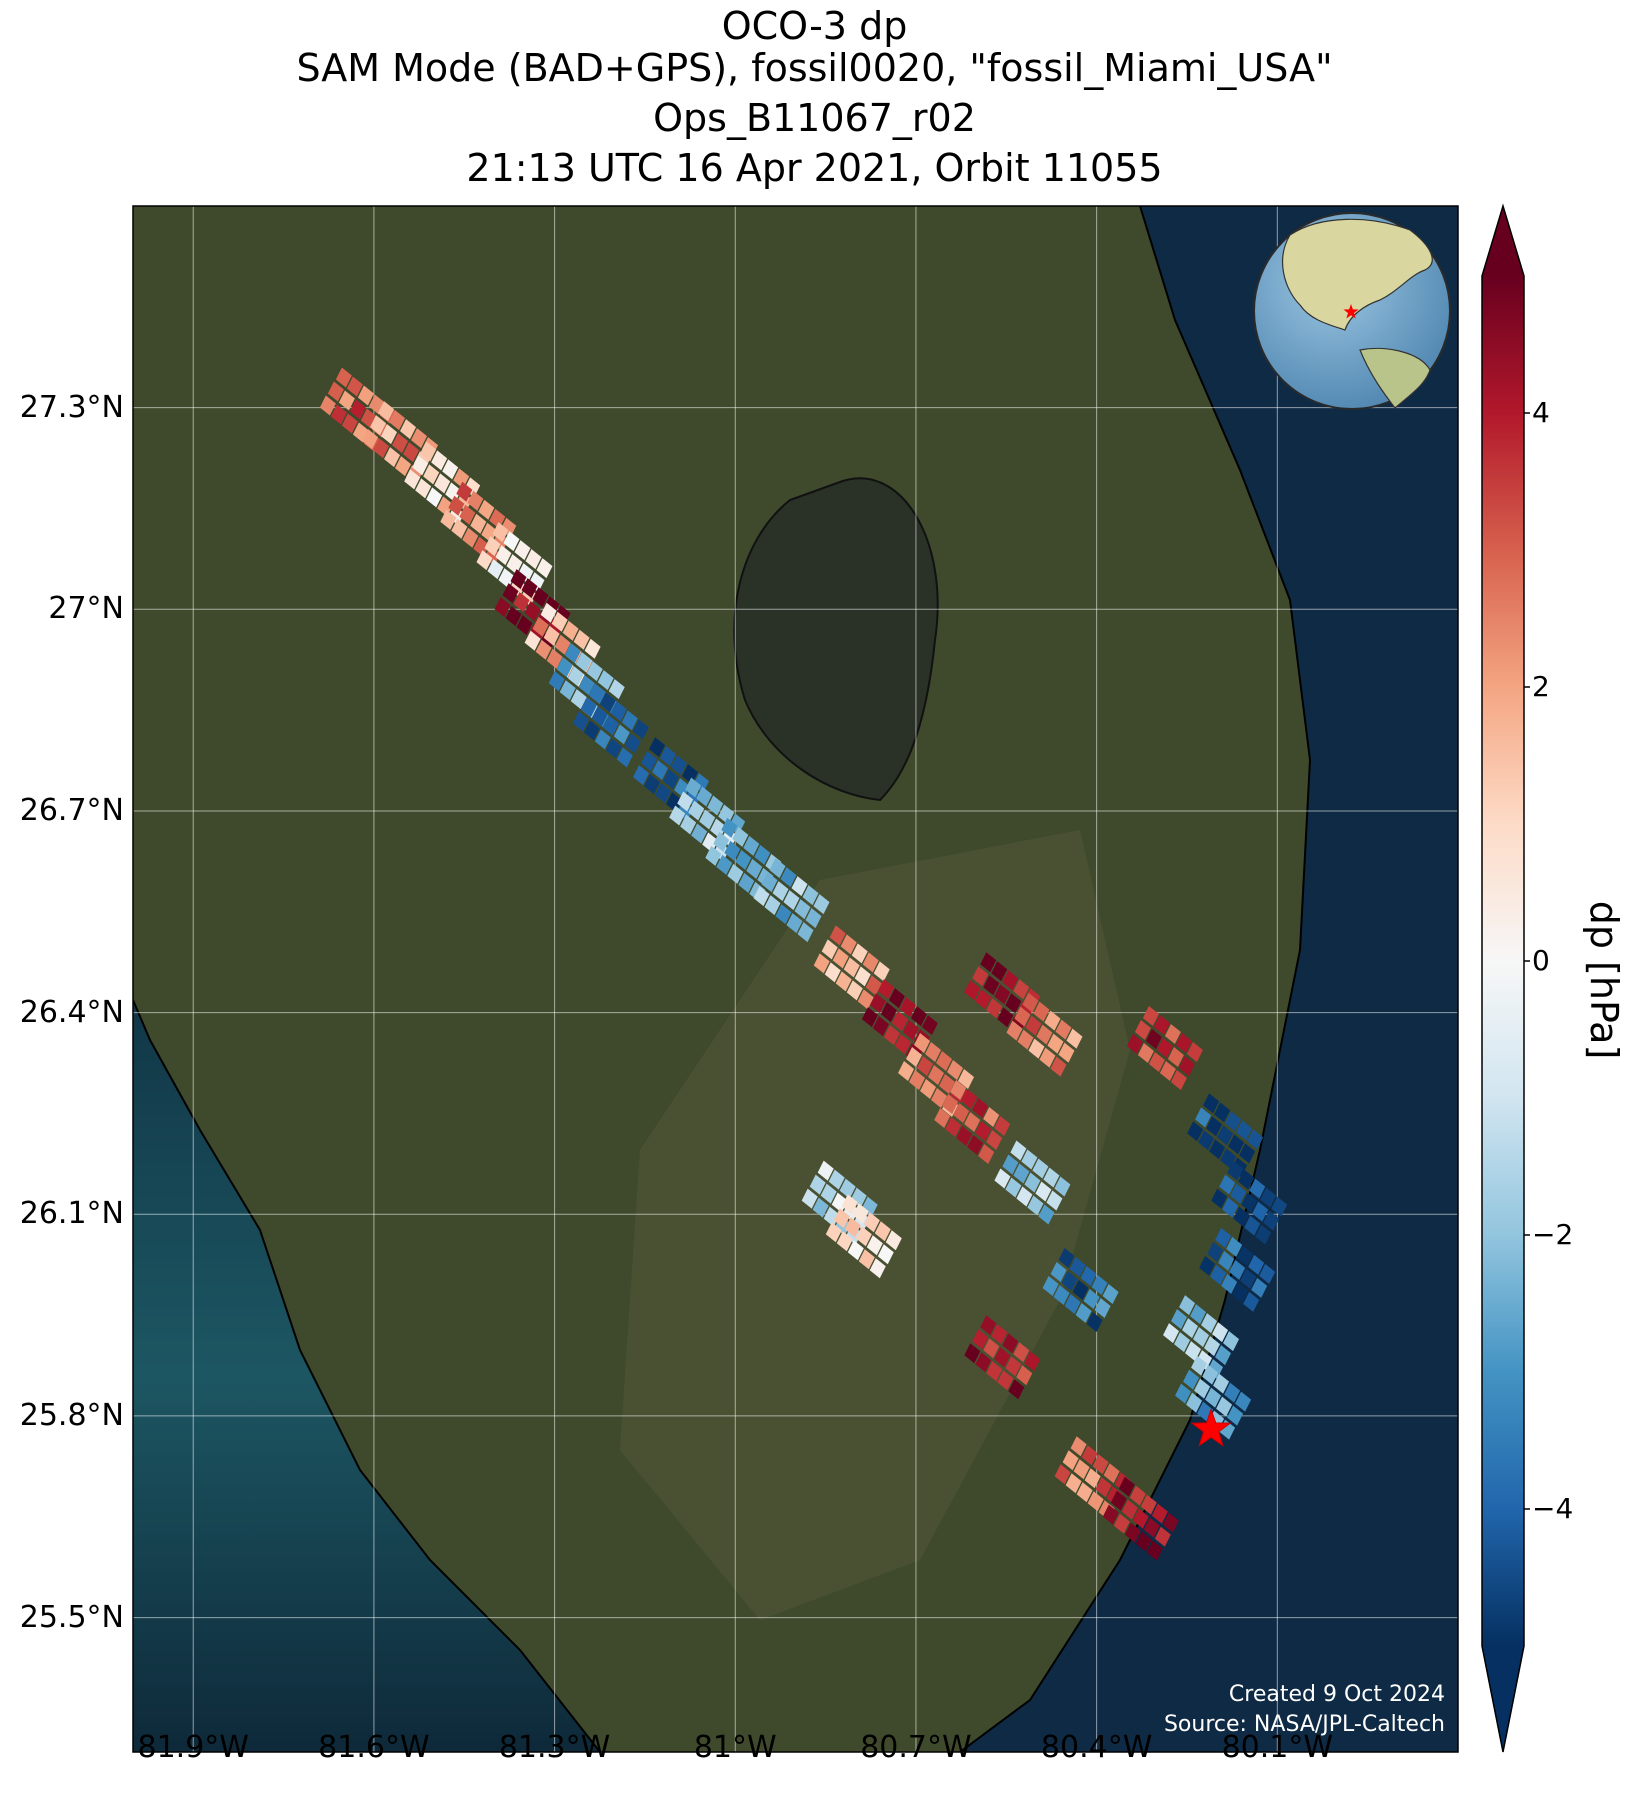  What do you see at coordinates (1503, 241) in the screenshot?
I see `colorbar-extend-max` at bounding box center [1503, 241].